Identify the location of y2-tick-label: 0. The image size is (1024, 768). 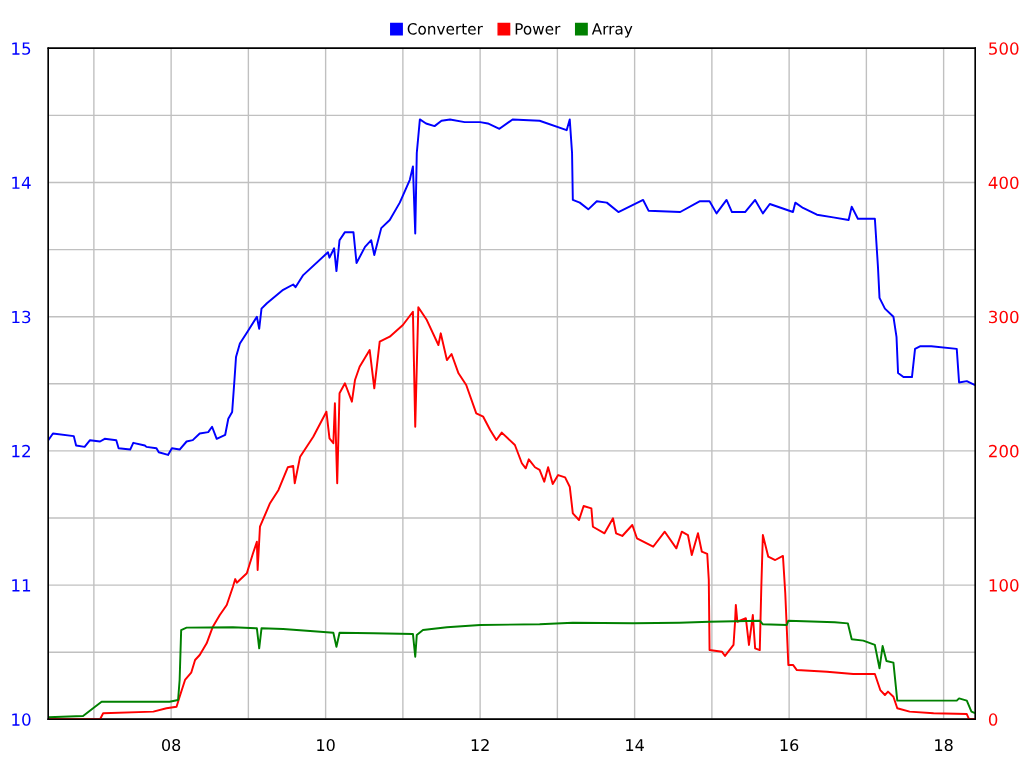
(993, 719).